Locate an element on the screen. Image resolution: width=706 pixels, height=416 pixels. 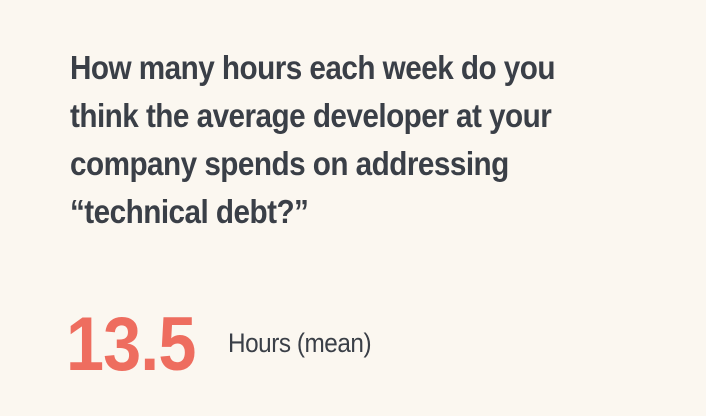
stat-row: 13.5 Hours (mean) is located at coordinates (226, 345).